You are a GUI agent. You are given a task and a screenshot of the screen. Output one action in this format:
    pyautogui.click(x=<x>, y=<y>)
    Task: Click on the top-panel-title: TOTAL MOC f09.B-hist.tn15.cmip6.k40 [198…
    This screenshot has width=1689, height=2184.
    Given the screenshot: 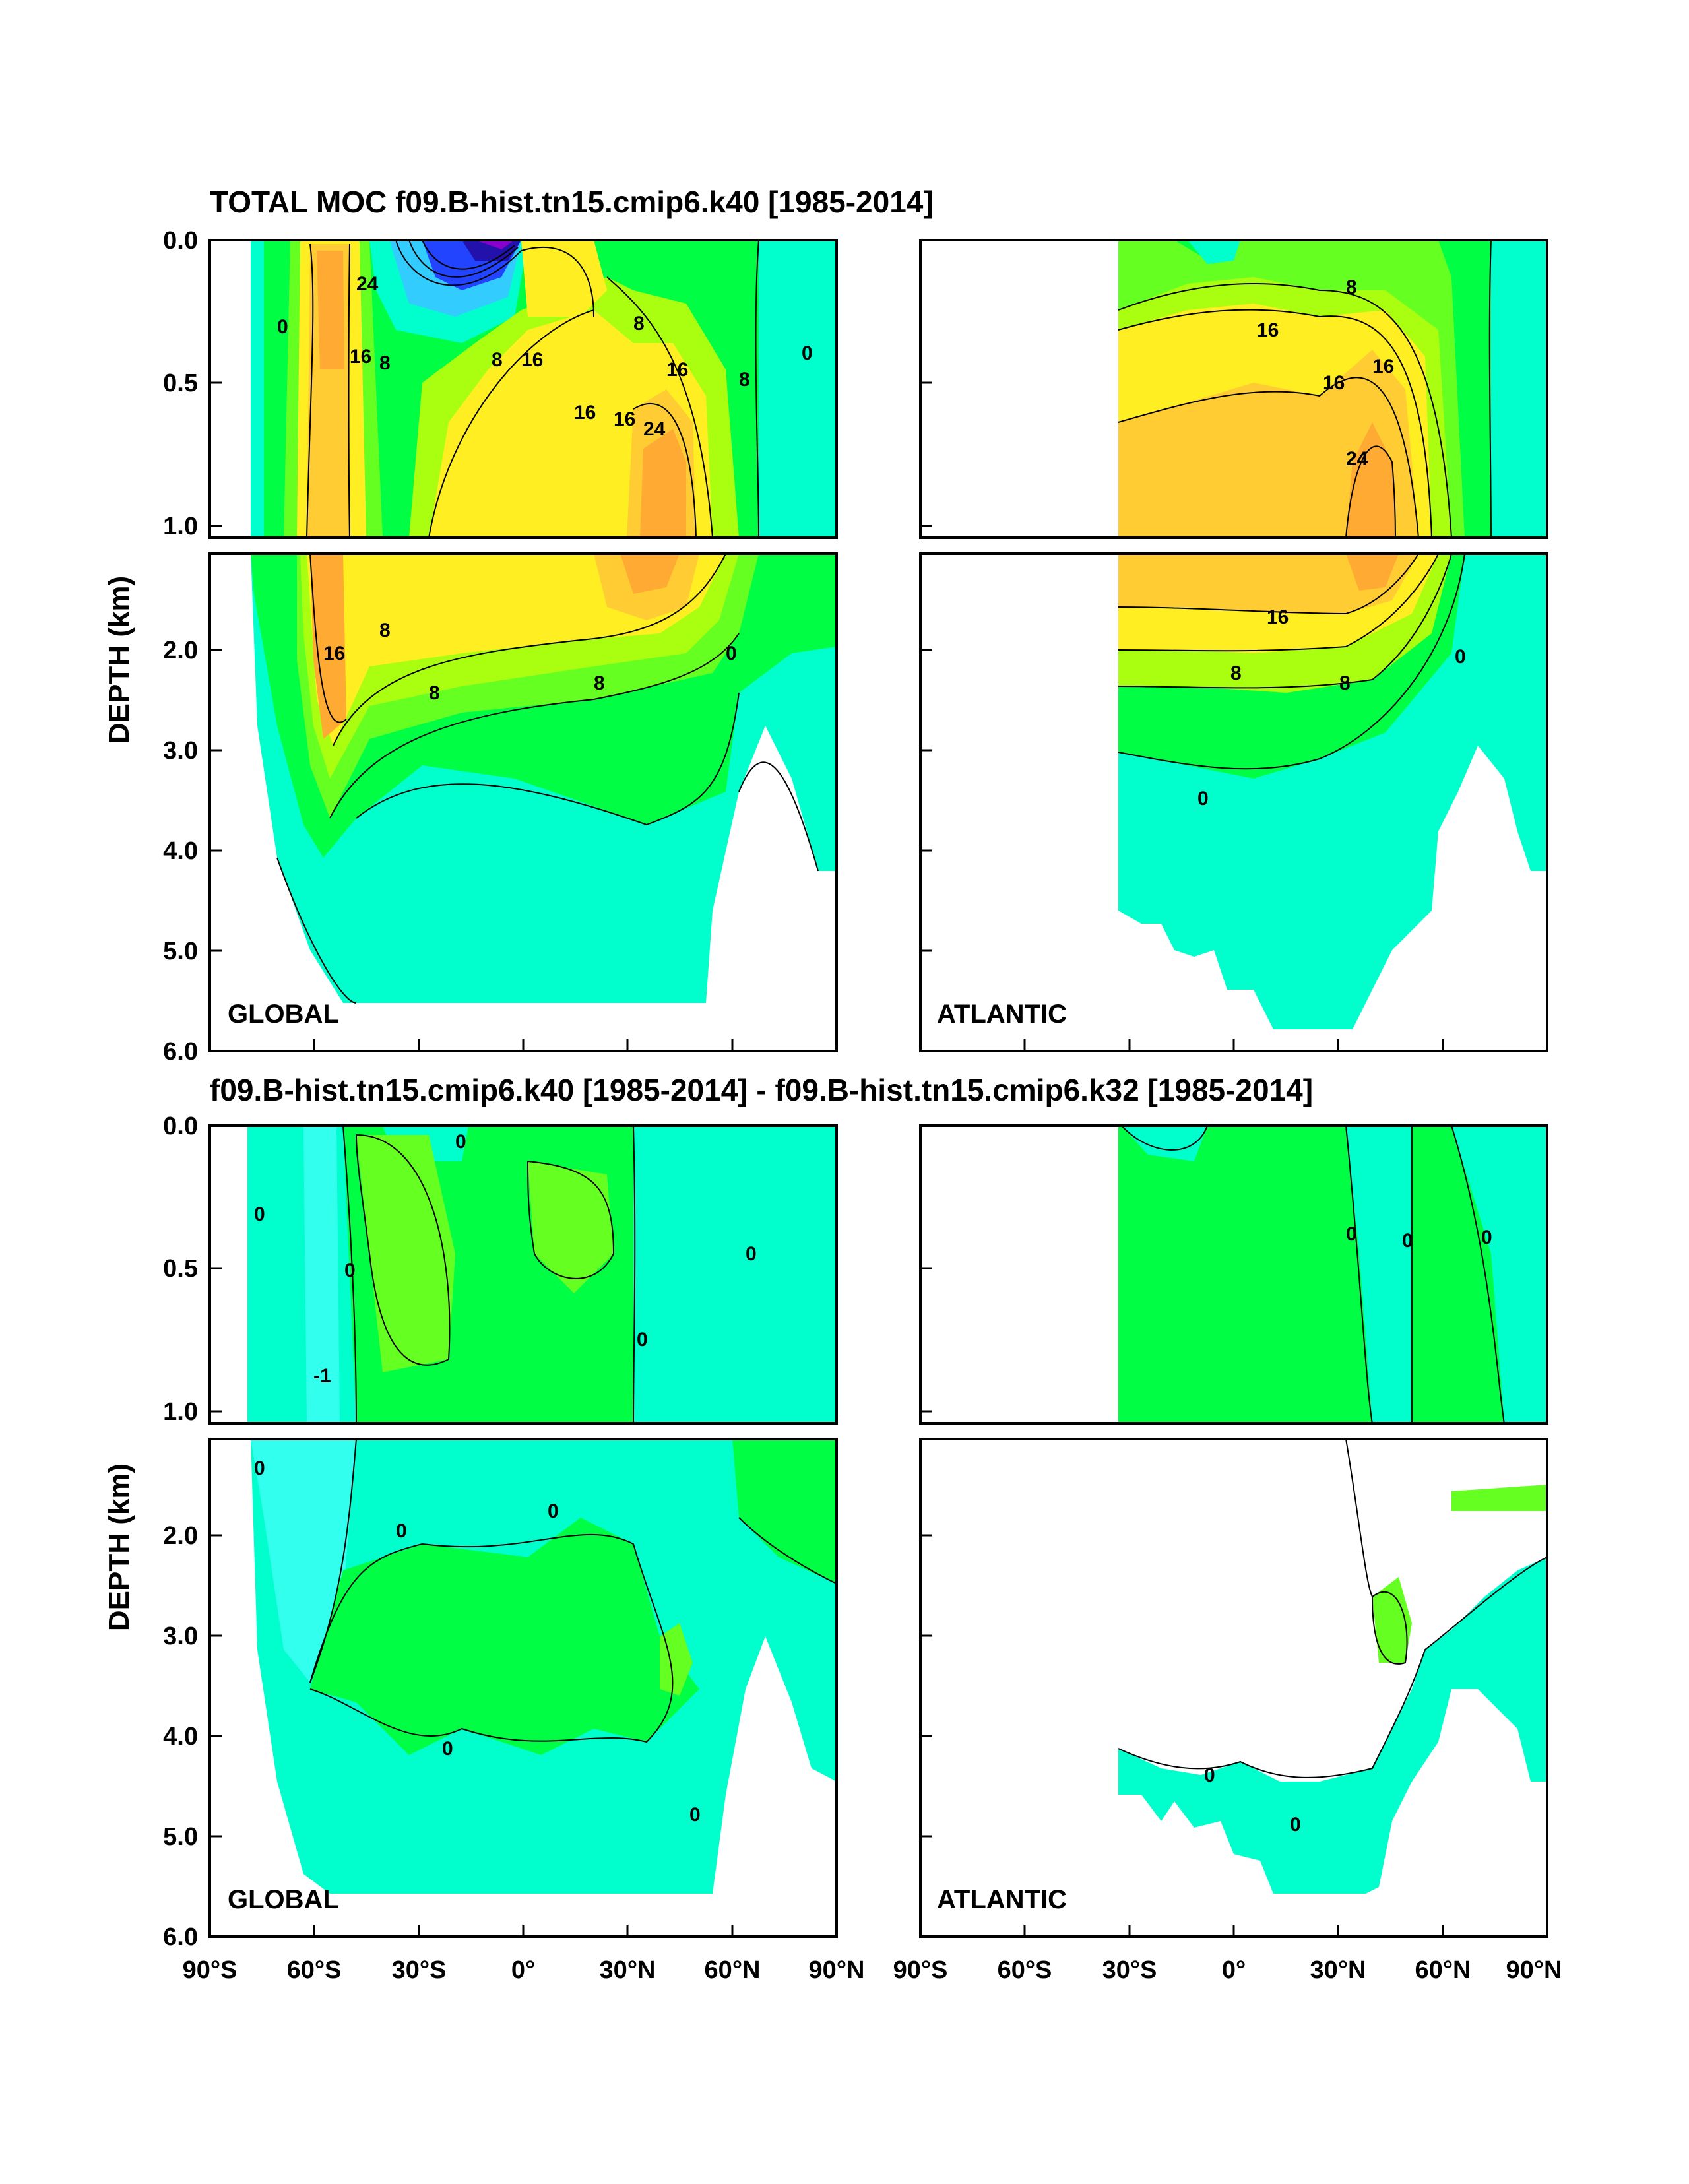 What is the action you would take?
    pyautogui.click(x=572, y=202)
    